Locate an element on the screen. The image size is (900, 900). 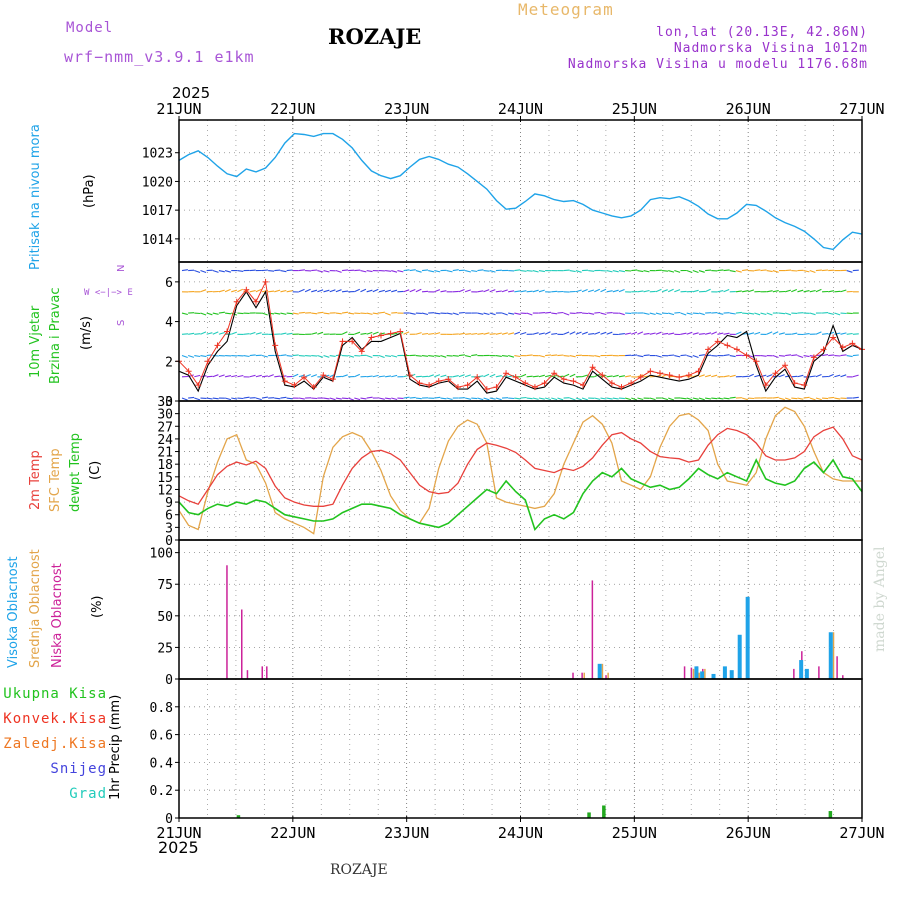
y-tick-label: 12 is located at coordinates (165, 490).